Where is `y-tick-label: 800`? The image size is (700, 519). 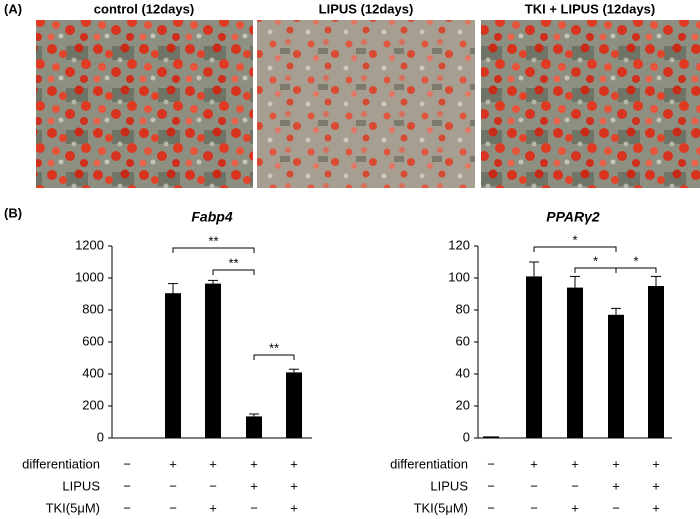
y-tick-label: 800 is located at coordinates (93, 308).